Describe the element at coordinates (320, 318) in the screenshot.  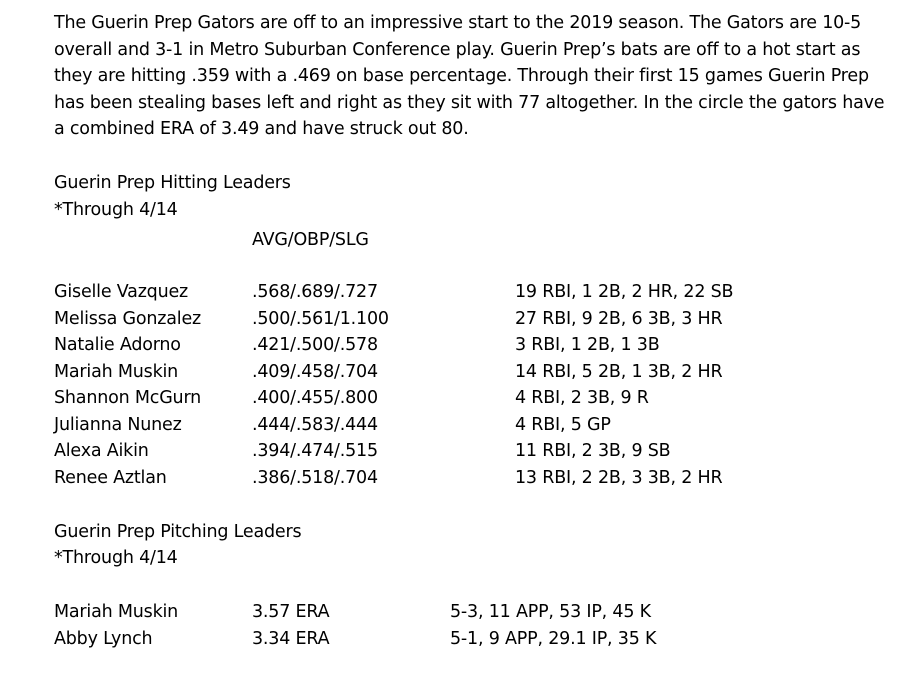
I see `slash-line: .500/.561/1.100` at that location.